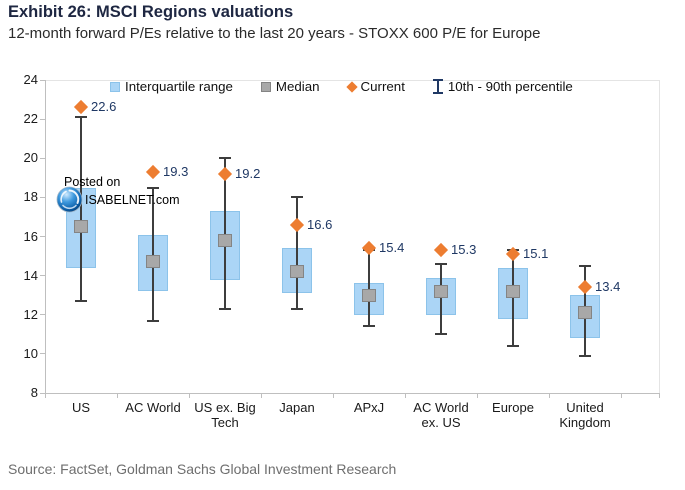 Image resolution: width=685 pixels, height=490 pixels. I want to click on current-diamond-japan, so click(297, 224).